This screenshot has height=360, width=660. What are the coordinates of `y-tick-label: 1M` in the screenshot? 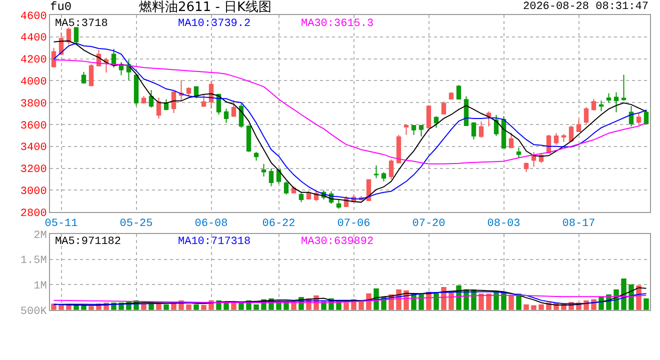 It's located at (40, 286).